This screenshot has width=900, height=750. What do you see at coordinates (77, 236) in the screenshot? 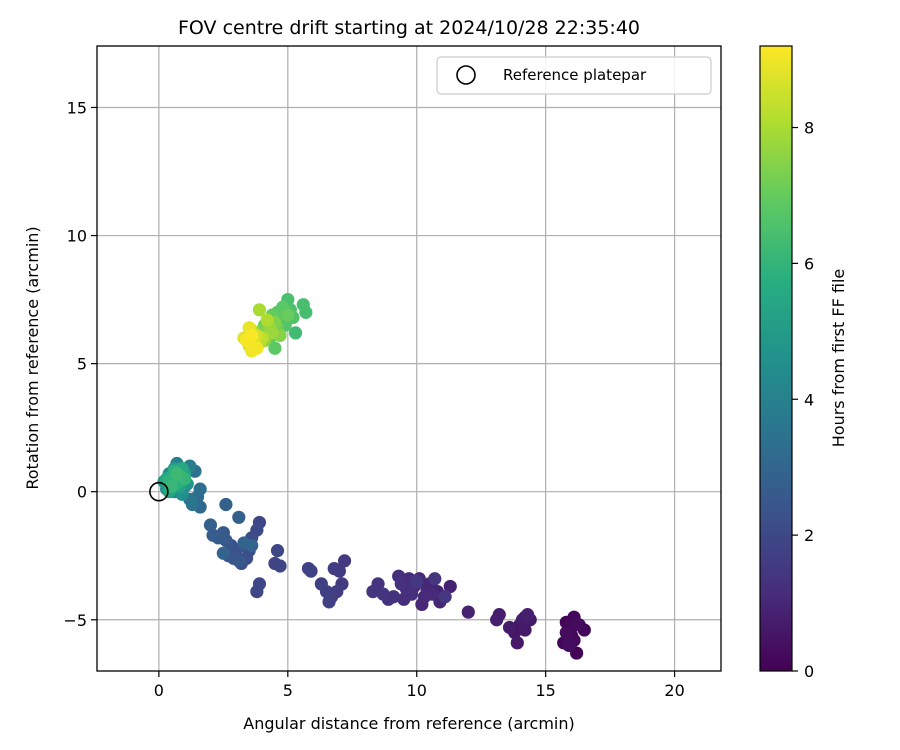
I see `y-tick-label: 10` at bounding box center [77, 236].